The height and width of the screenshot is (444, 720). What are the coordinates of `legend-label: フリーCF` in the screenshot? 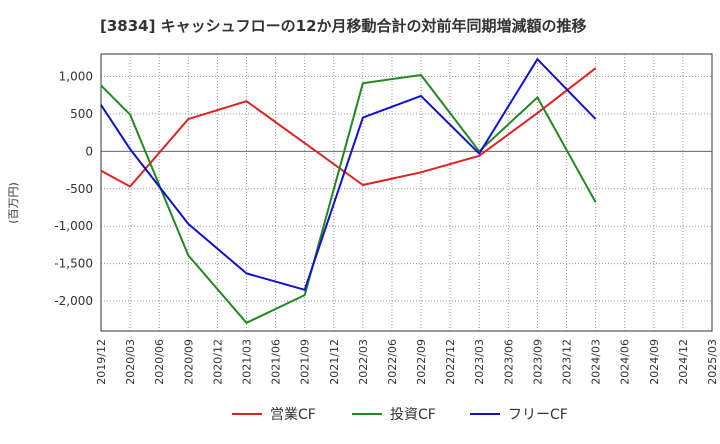 It's located at (538, 415).